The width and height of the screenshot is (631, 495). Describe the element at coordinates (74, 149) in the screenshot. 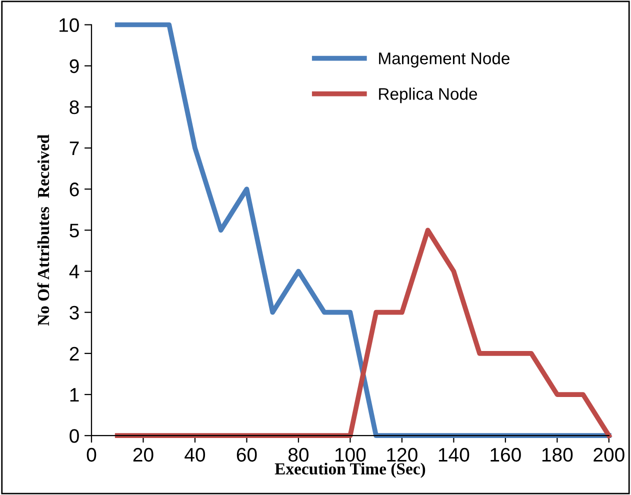

I see `y-tick-label: 7` at that location.